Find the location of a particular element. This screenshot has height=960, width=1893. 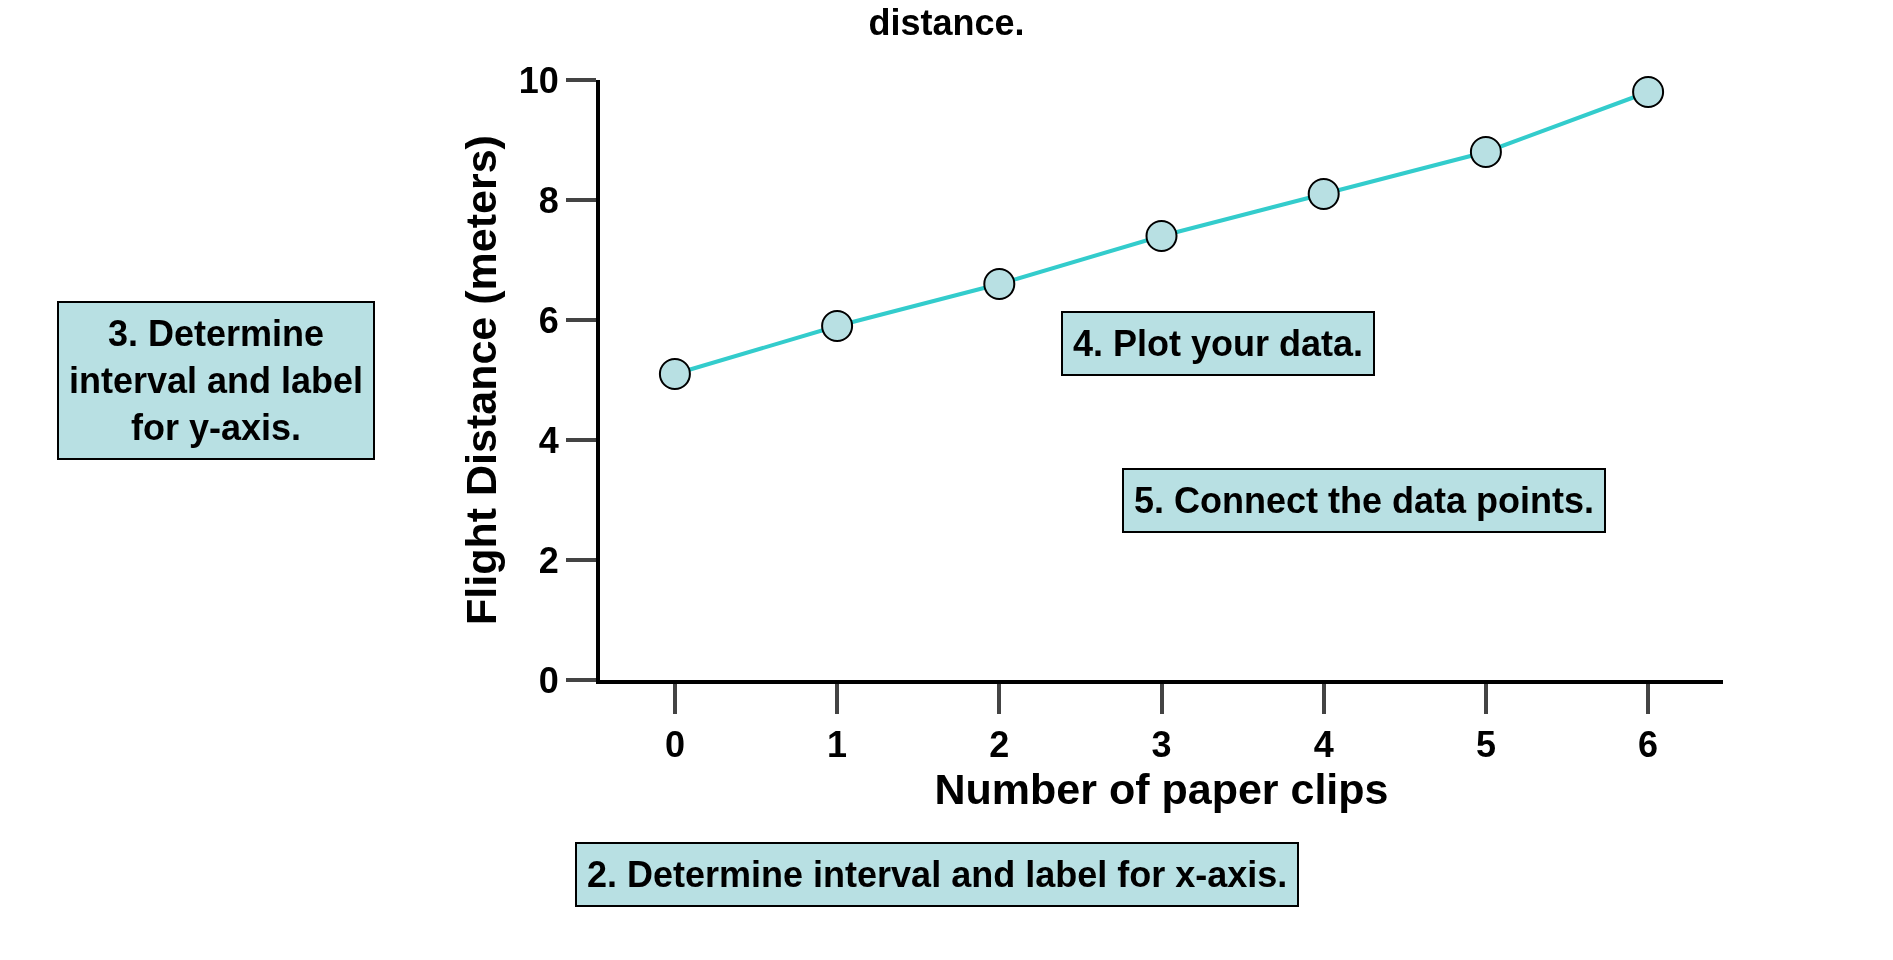

annotation: 4. Plot your data. is located at coordinates (1218, 343).